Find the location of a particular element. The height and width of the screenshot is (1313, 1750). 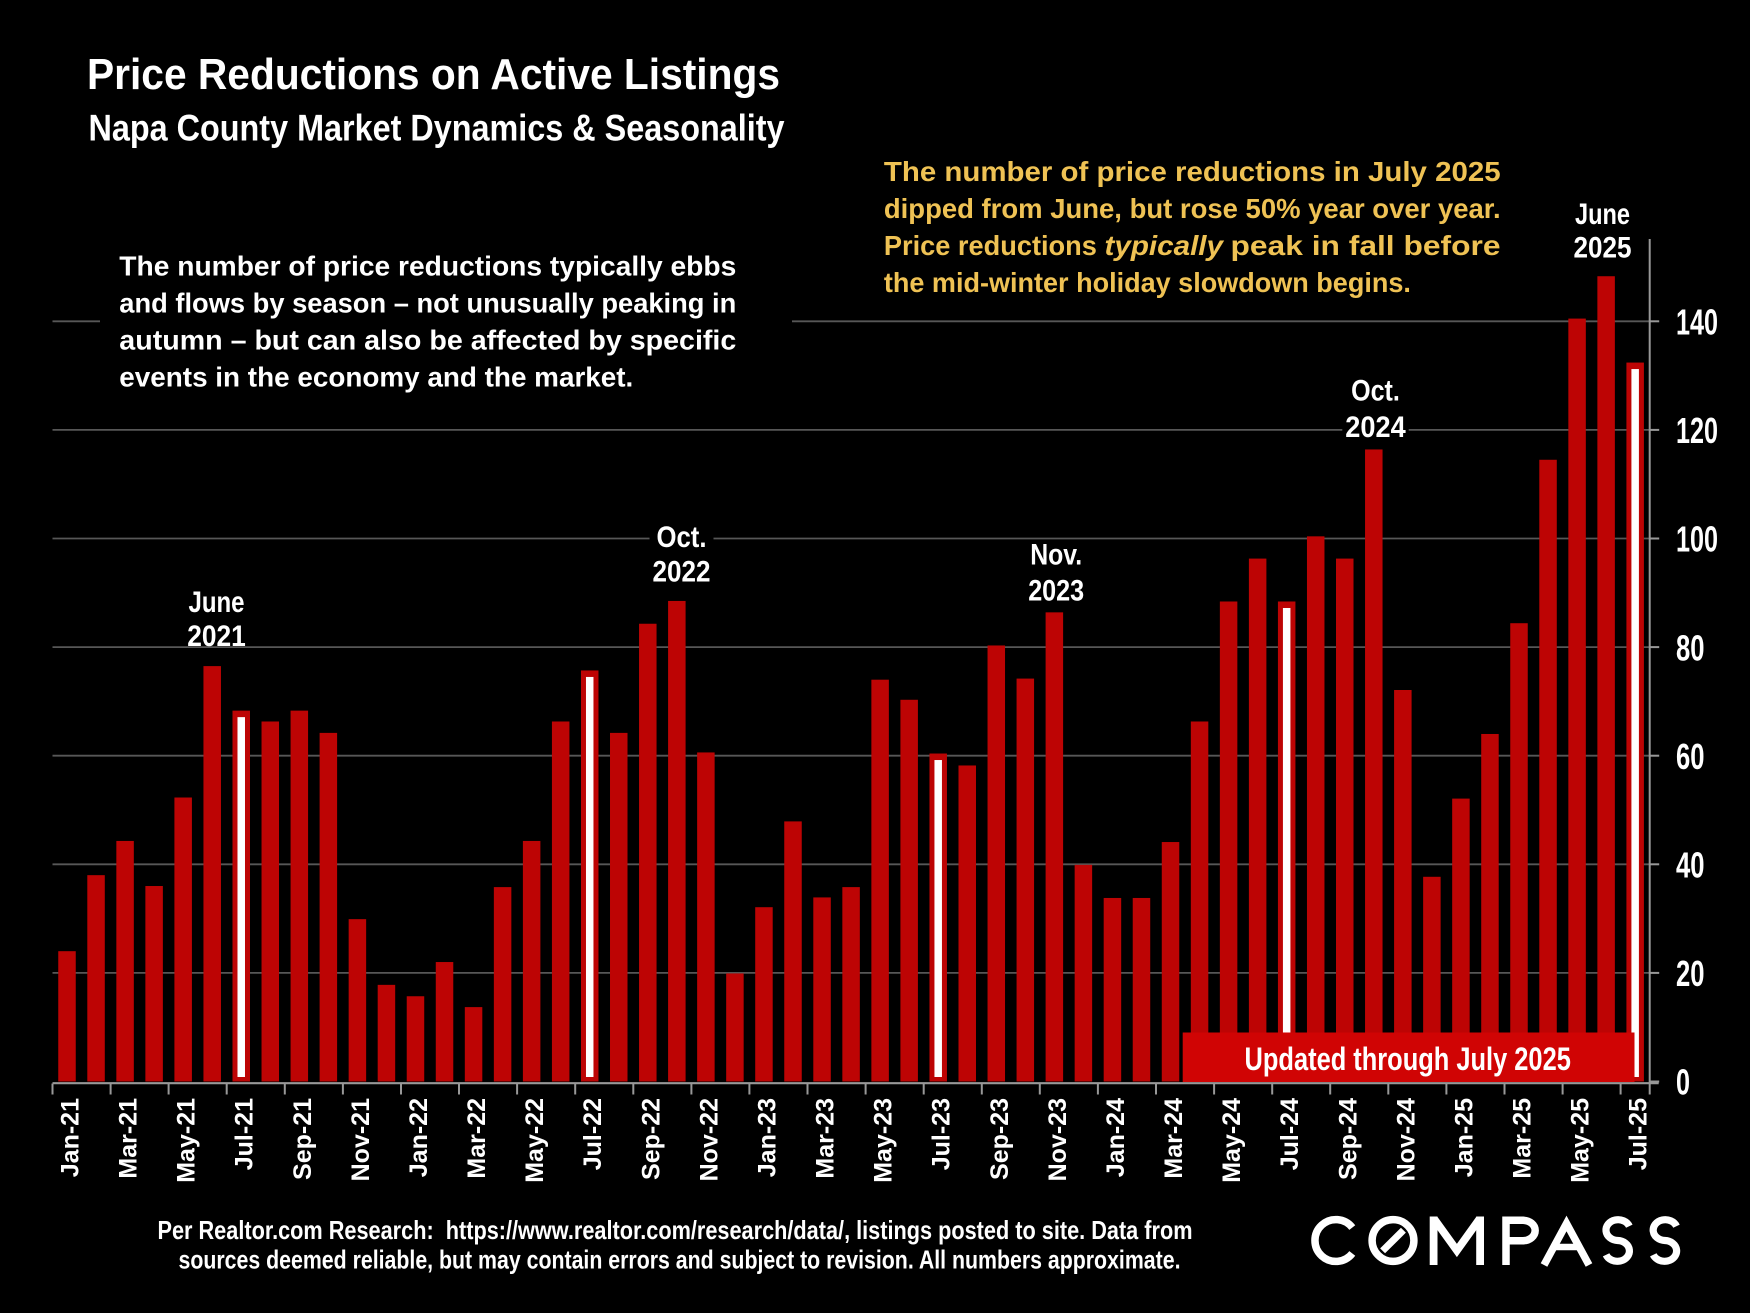

svg-text: Jul-23 is located at coordinates (942, 1134).